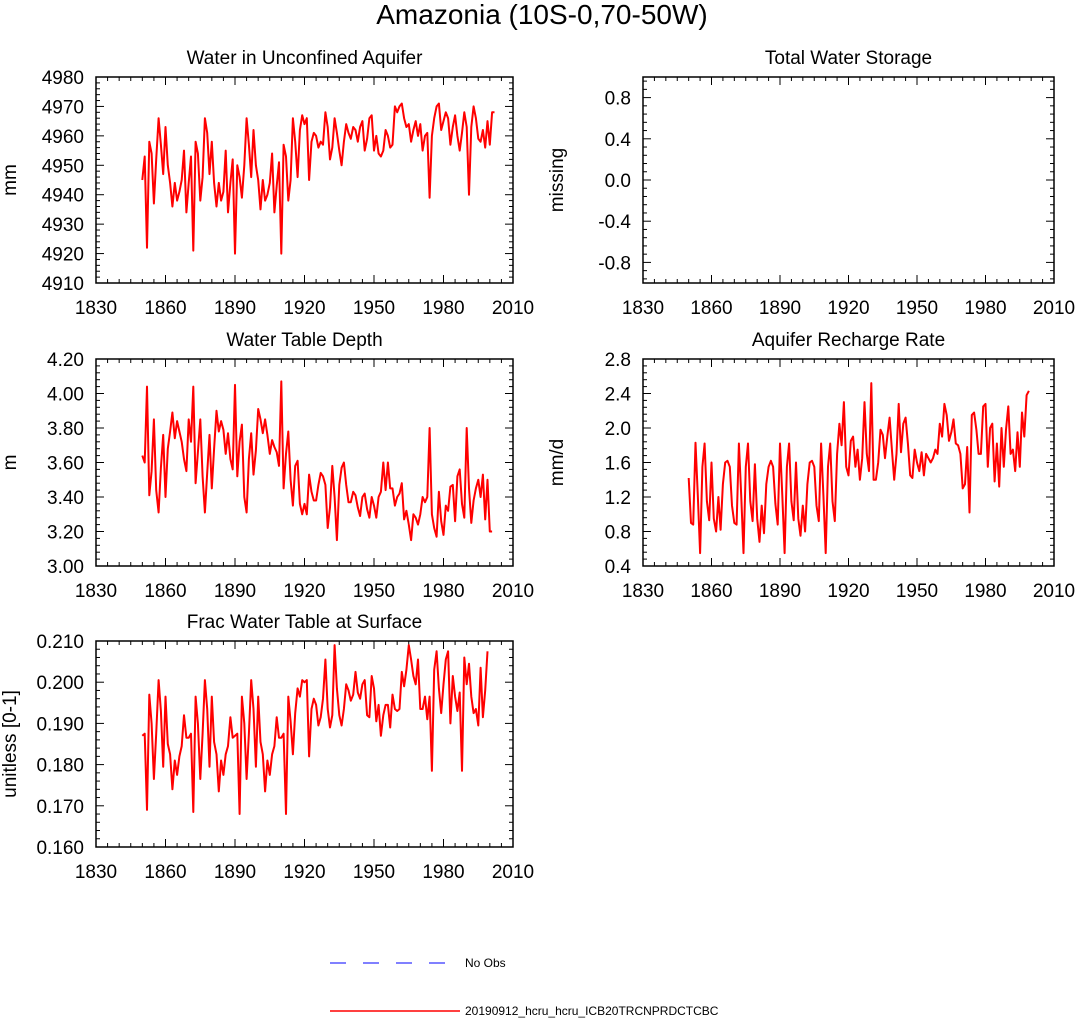 The image size is (1075, 1018). What do you see at coordinates (63, 107) in the screenshot?
I see `y-tick-label: 4970` at bounding box center [63, 107].